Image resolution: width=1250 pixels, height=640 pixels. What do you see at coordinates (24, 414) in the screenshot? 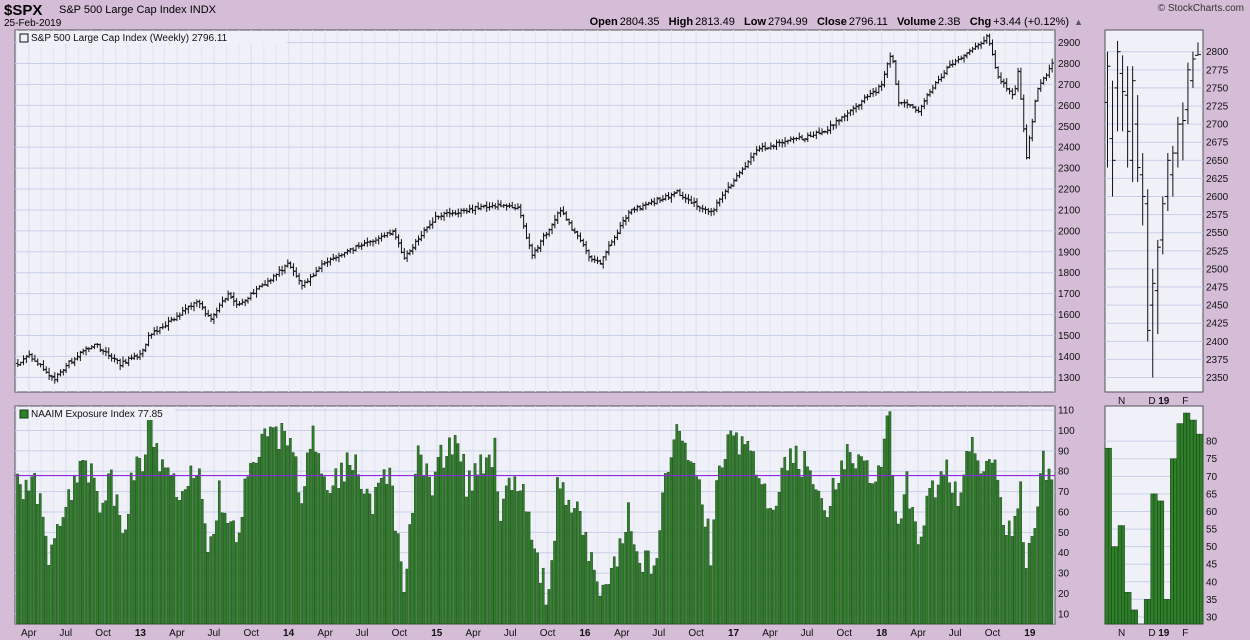
I see `legend-swatch-icon` at bounding box center [24, 414].